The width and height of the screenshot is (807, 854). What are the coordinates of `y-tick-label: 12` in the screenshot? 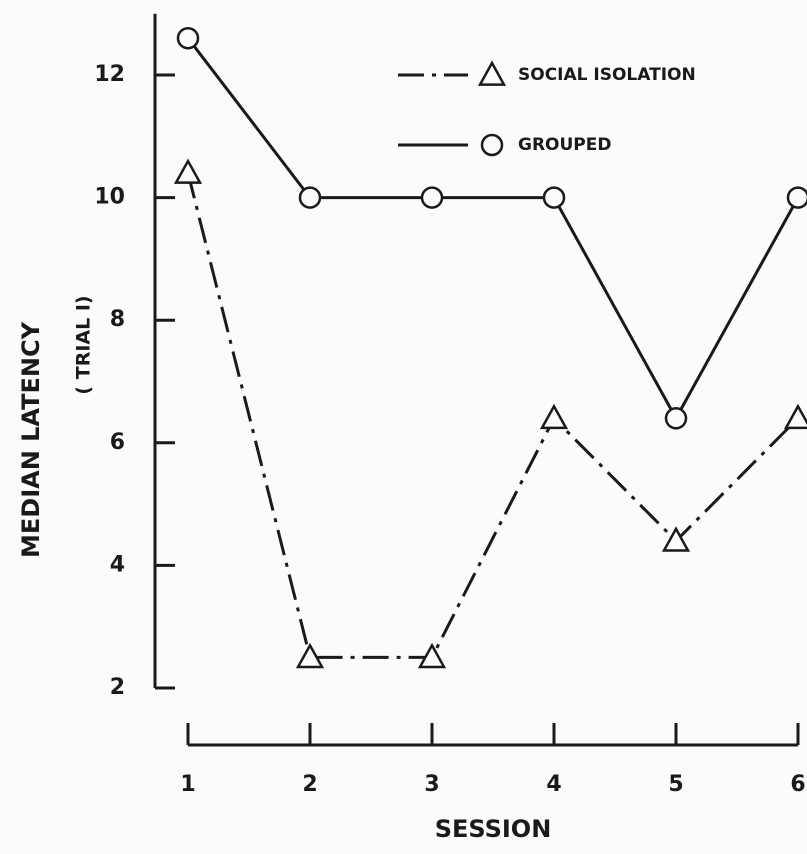 It's located at (109, 74).